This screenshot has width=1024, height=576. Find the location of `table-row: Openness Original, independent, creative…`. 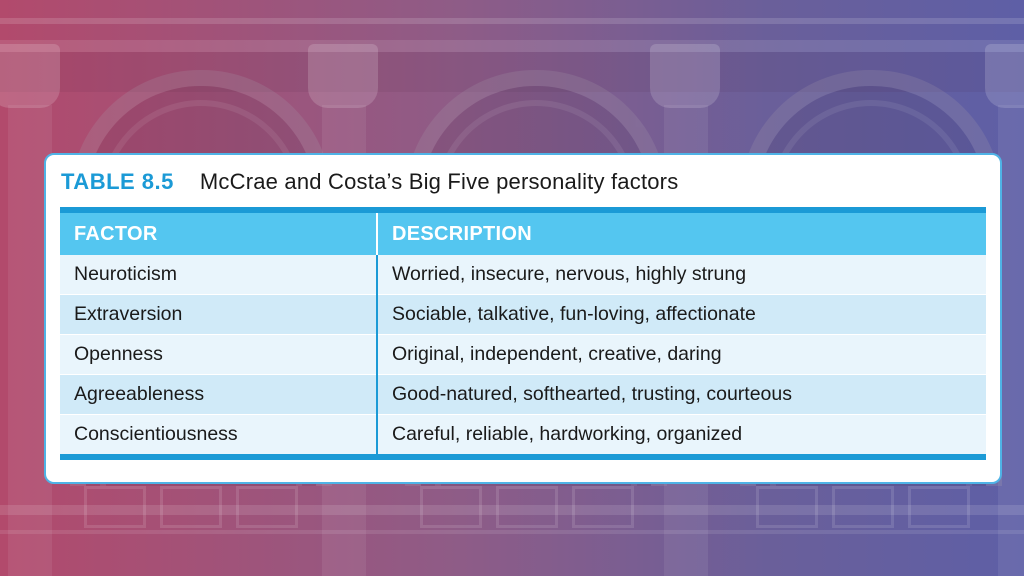

table-row: Openness Original, independent, creative… is located at coordinates (523, 354).